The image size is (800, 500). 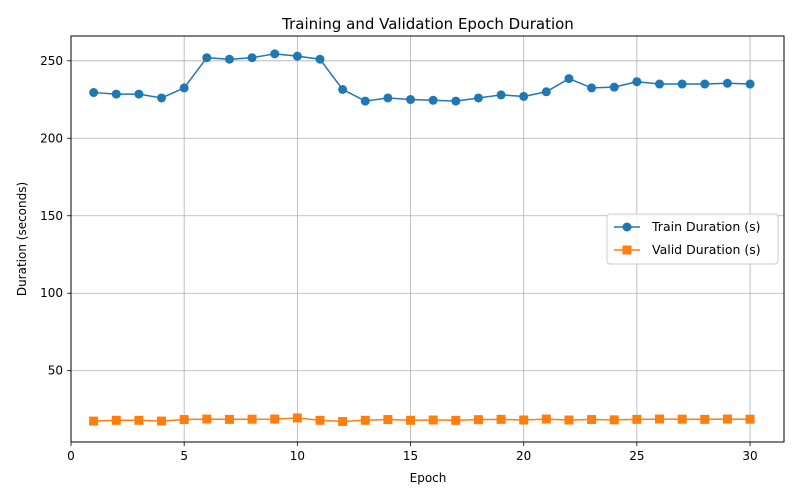 What do you see at coordinates (706, 249) in the screenshot?
I see `legend-label-valid: Valid Duration (s)` at bounding box center [706, 249].